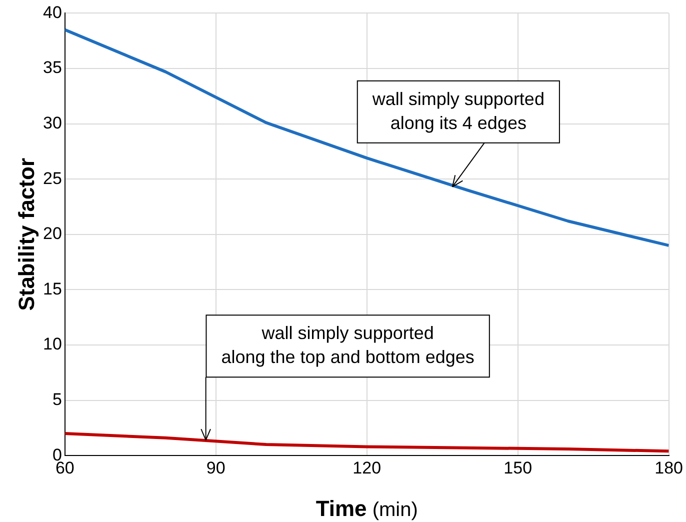 The width and height of the screenshot is (686, 522). What do you see at coordinates (216, 468) in the screenshot?
I see `x-tick-label: 90` at bounding box center [216, 468].